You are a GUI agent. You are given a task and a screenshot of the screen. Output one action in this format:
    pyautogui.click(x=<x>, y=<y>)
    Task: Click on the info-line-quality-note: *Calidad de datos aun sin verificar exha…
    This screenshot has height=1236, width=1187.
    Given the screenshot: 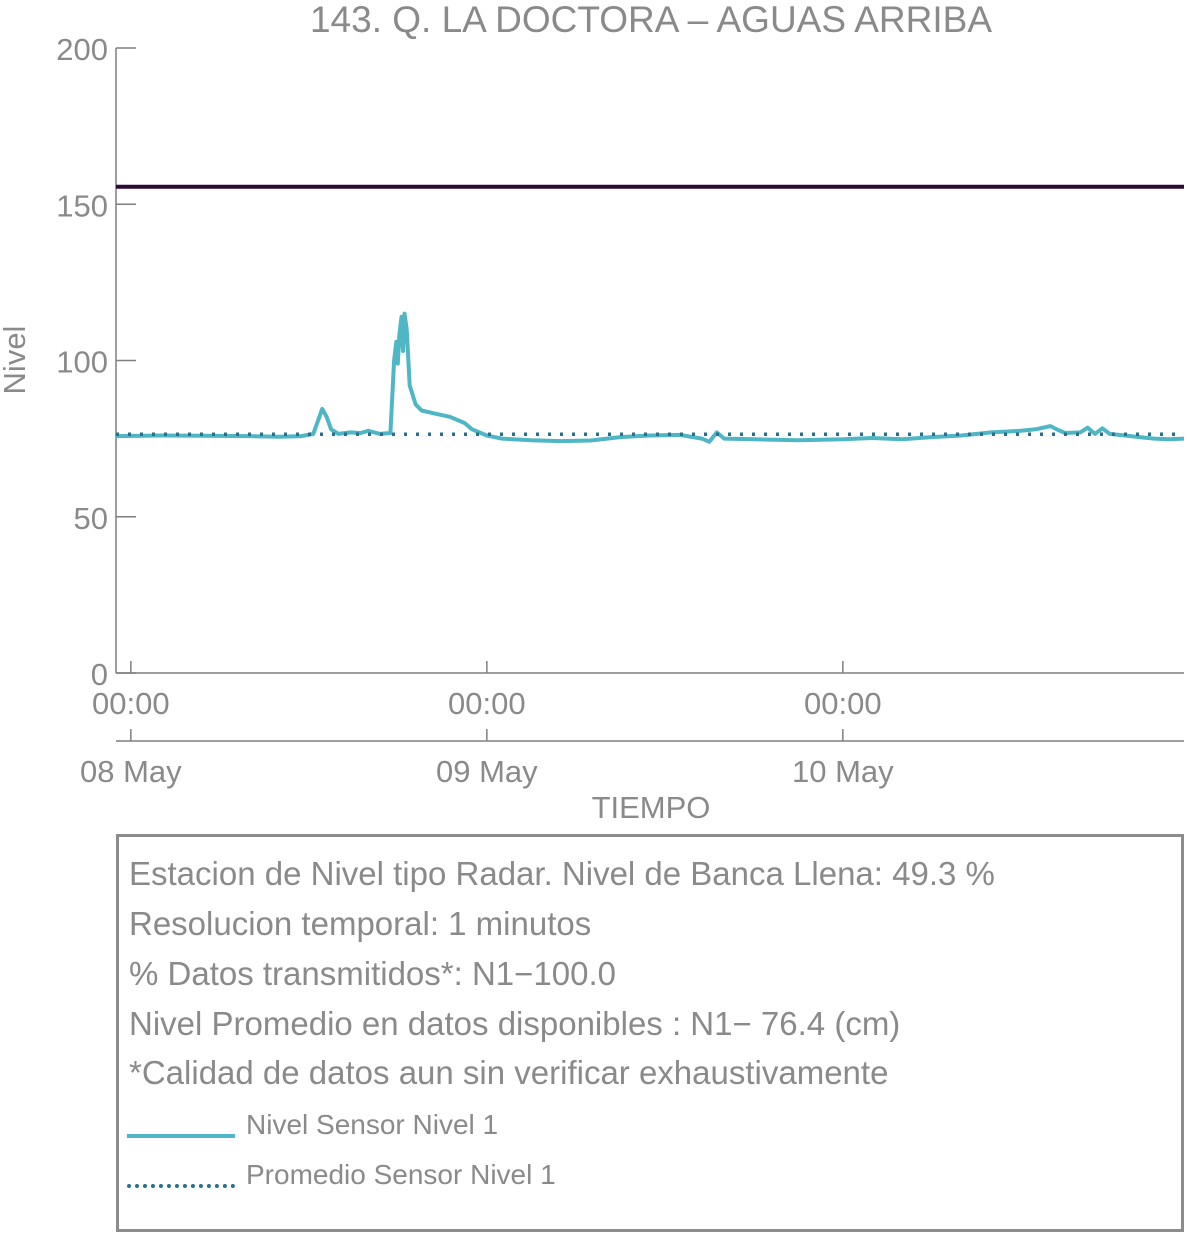 What is the action you would take?
    pyautogui.click(x=509, y=1072)
    